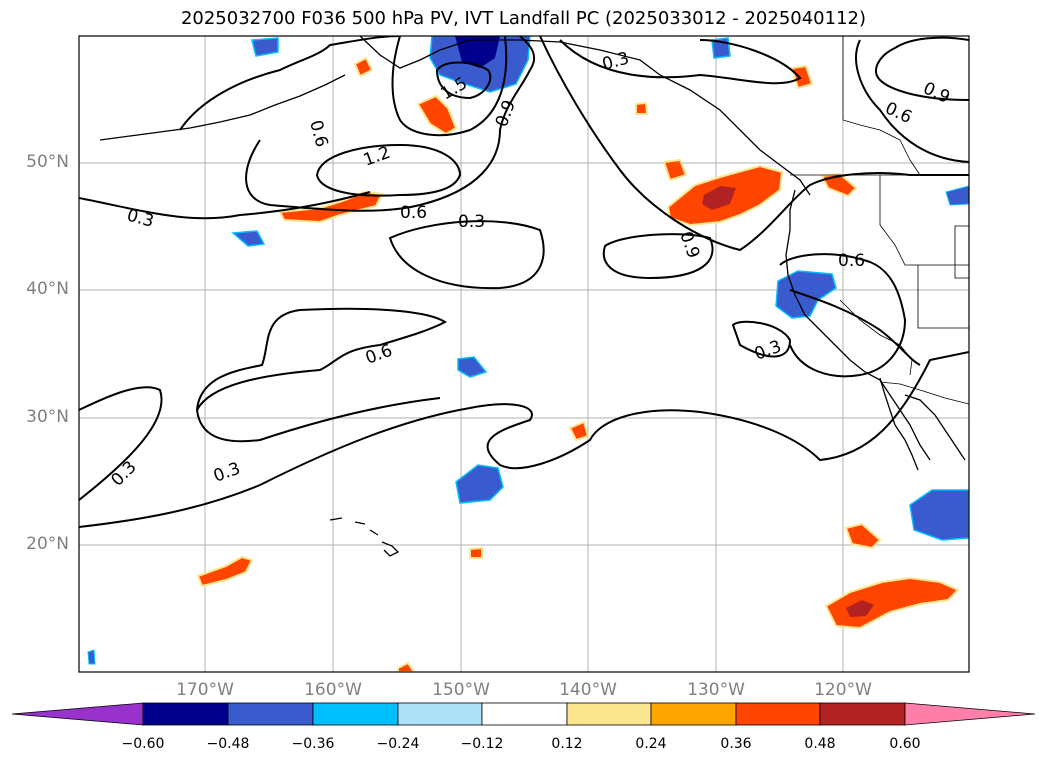 The image size is (1047, 765). Describe the element at coordinates (47, 162) in the screenshot. I see `lat-label-50n: 50°N` at that location.